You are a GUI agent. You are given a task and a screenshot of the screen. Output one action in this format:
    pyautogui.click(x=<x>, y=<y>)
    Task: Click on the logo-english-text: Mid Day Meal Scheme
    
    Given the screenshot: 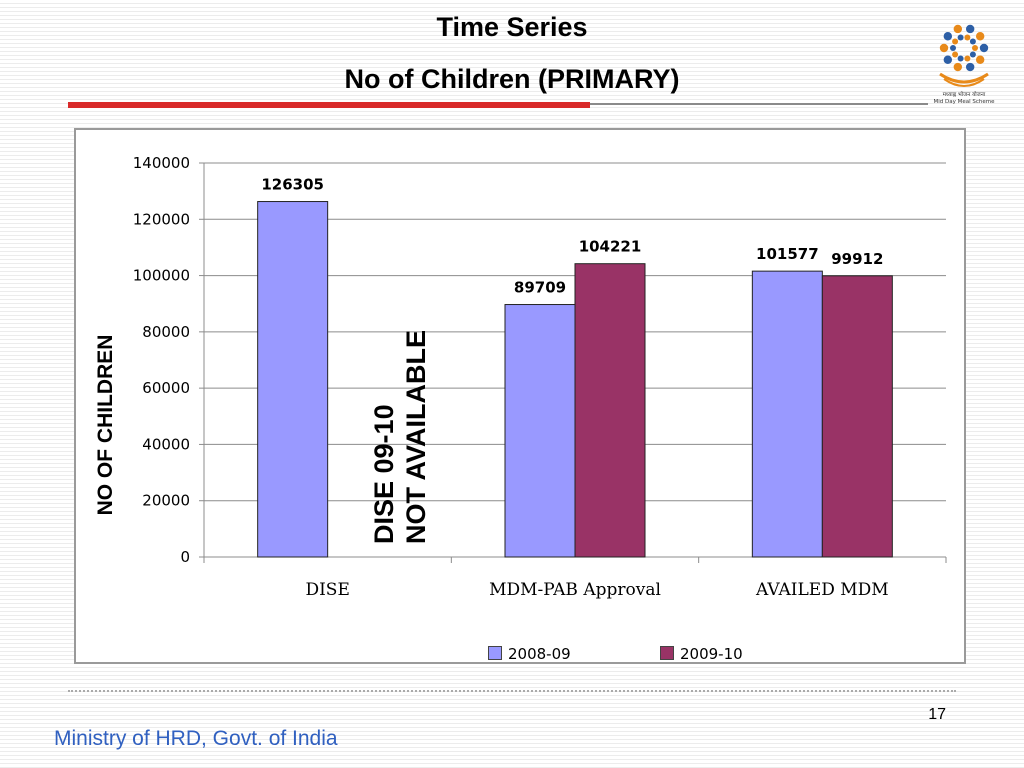 What is the action you would take?
    pyautogui.click(x=964, y=102)
    